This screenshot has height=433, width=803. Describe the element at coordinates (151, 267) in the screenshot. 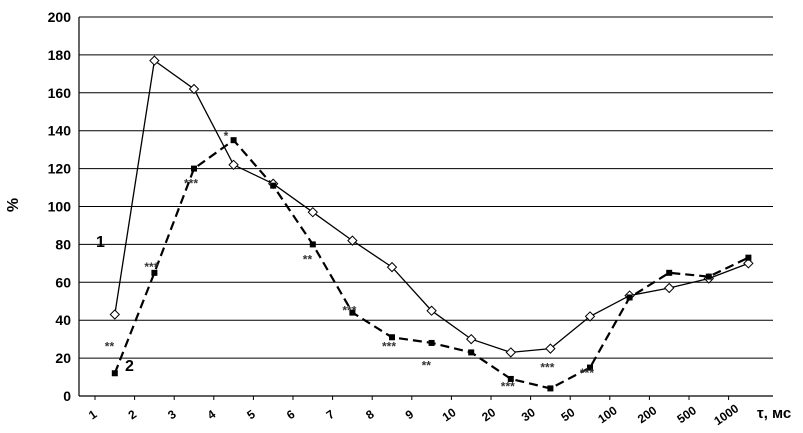

I see `annotation-1: ***` at that location.